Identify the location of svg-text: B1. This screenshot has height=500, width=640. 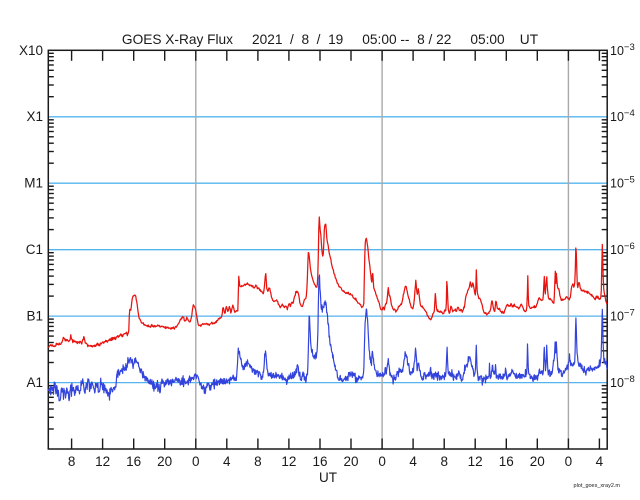
(34, 316).